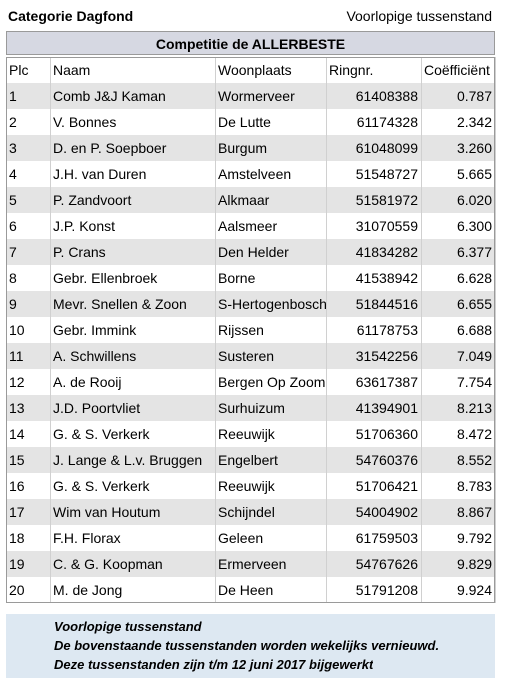  What do you see at coordinates (474, 174) in the screenshot?
I see `table-cell: 5.665` at bounding box center [474, 174].